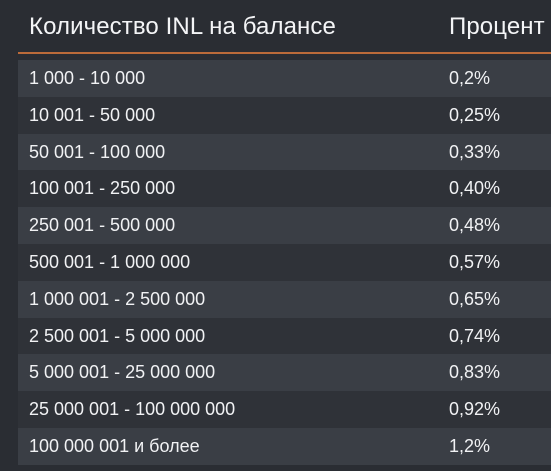  What do you see at coordinates (284, 115) in the screenshot?
I see `table-row: 10 001 - 50 000 0,25%` at bounding box center [284, 115].